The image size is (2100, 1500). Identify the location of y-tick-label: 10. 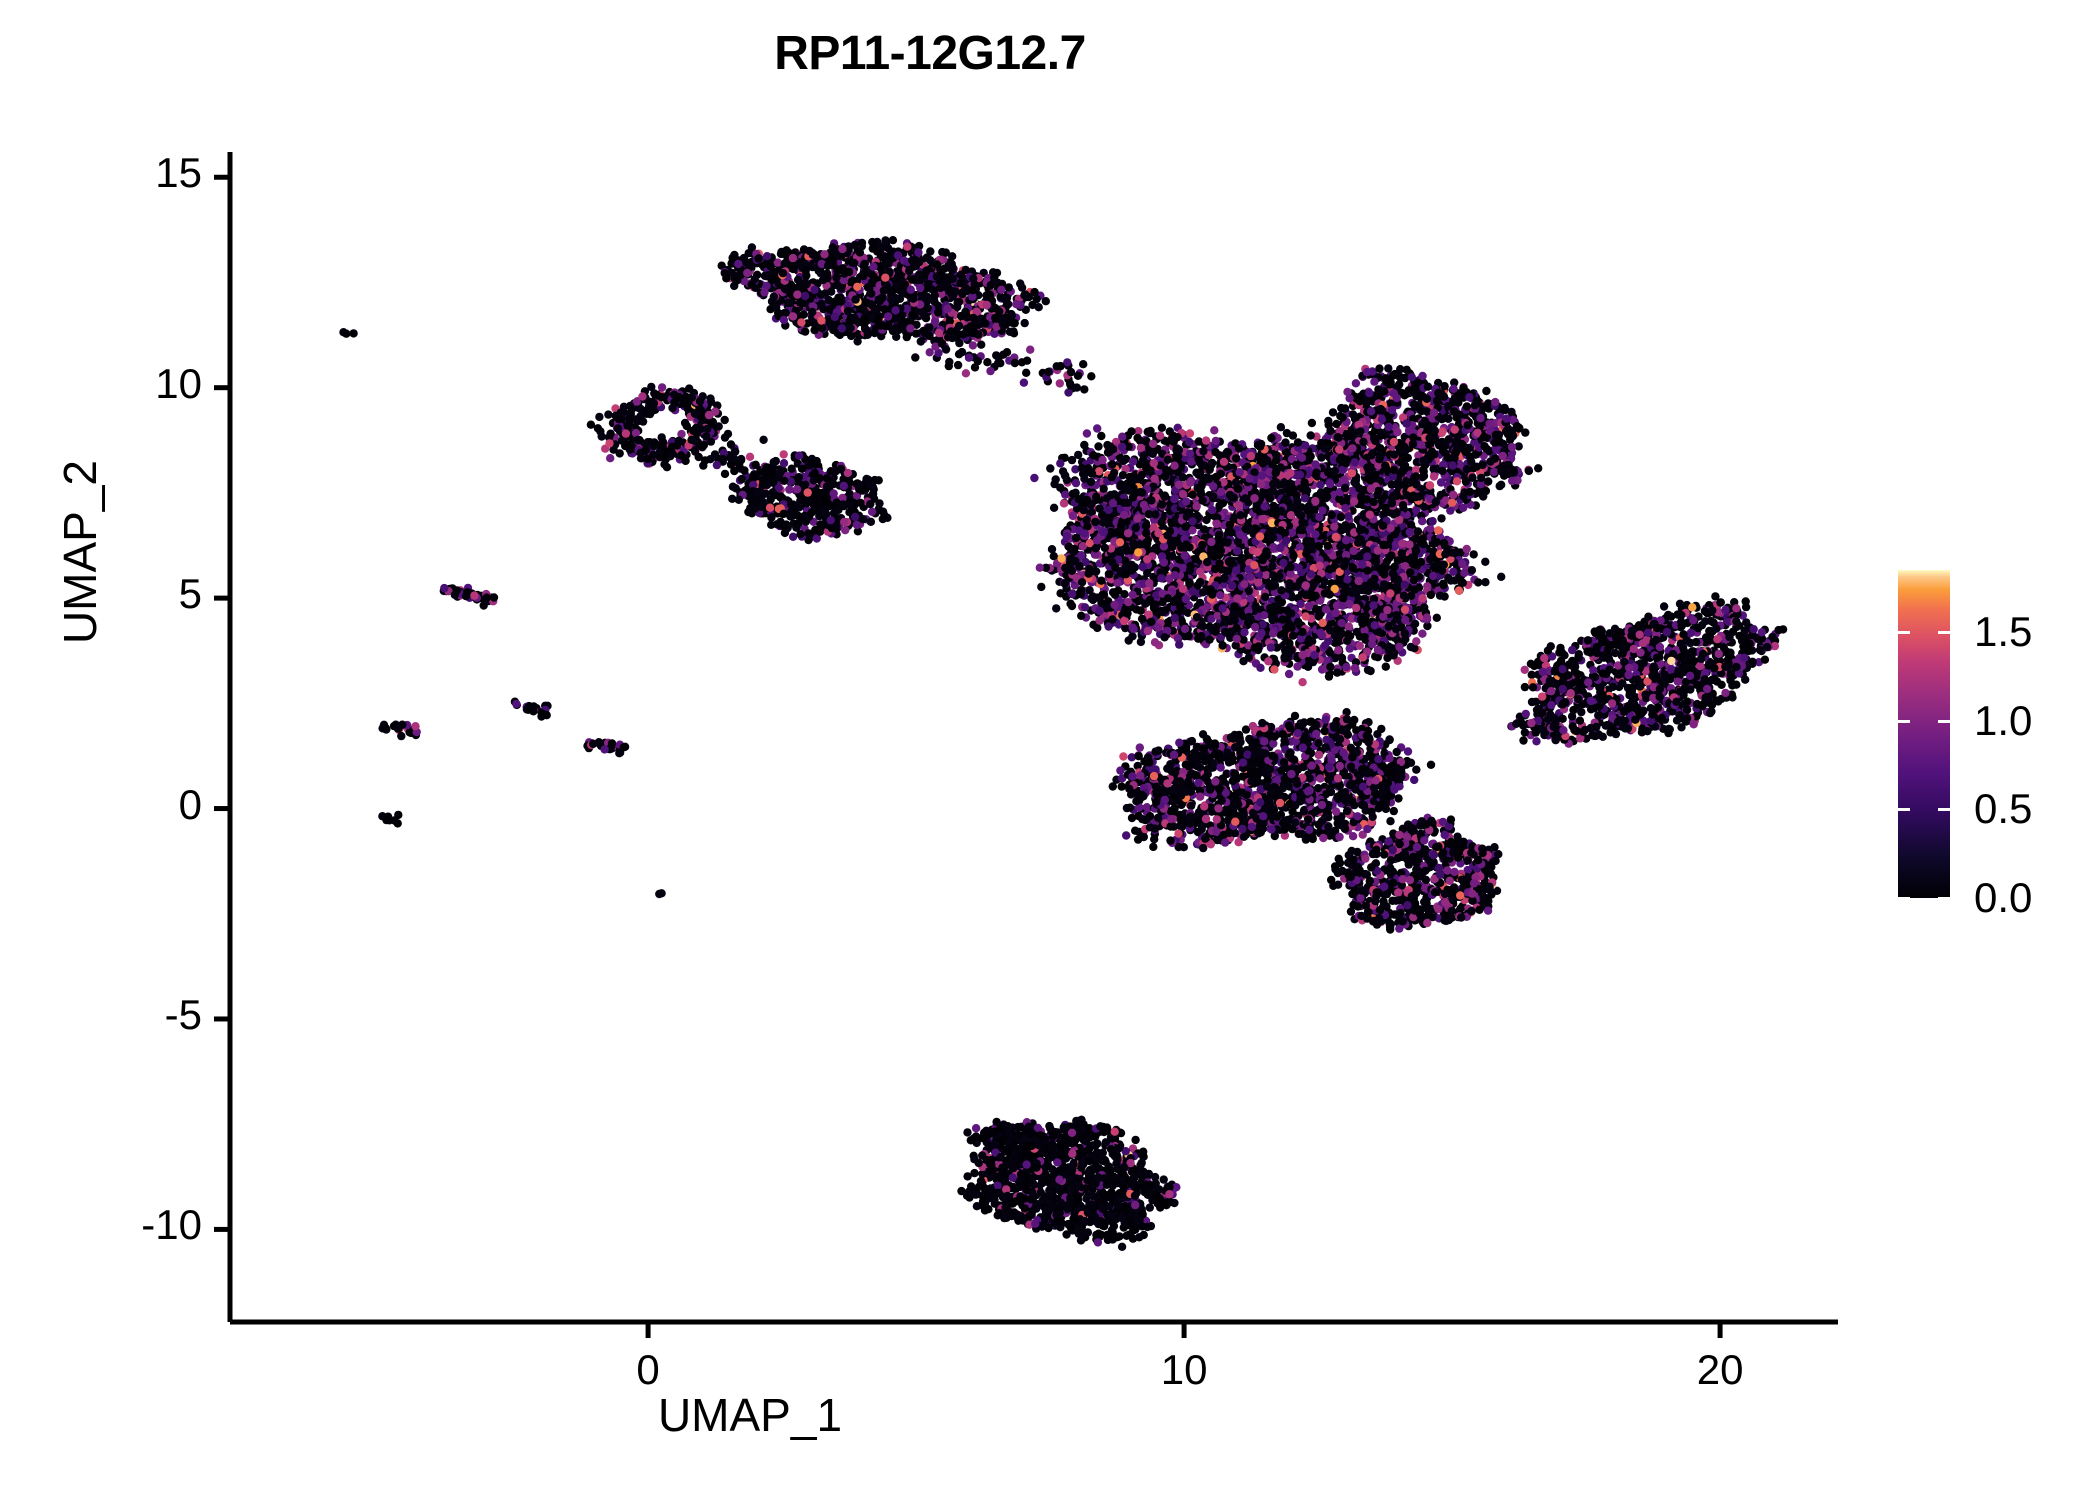
(178, 383).